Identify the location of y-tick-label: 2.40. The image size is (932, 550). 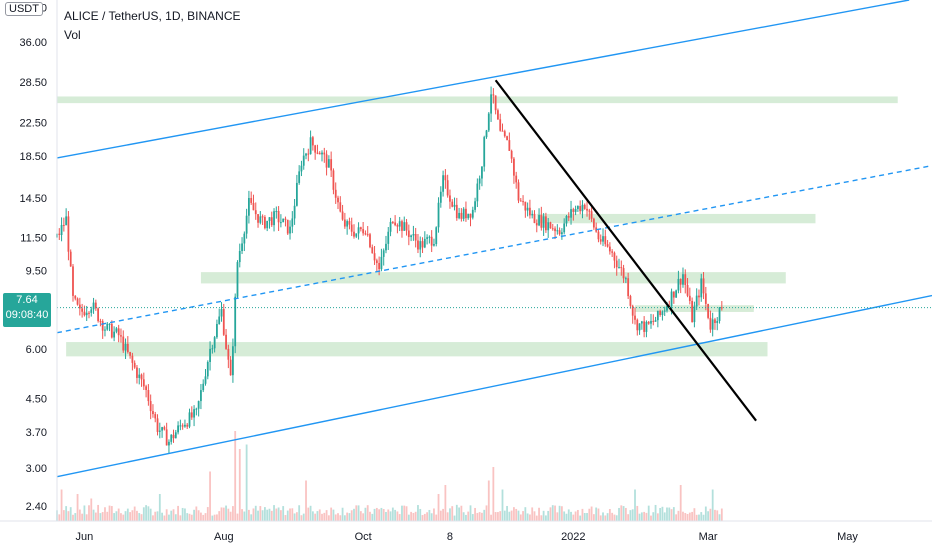
(36, 507).